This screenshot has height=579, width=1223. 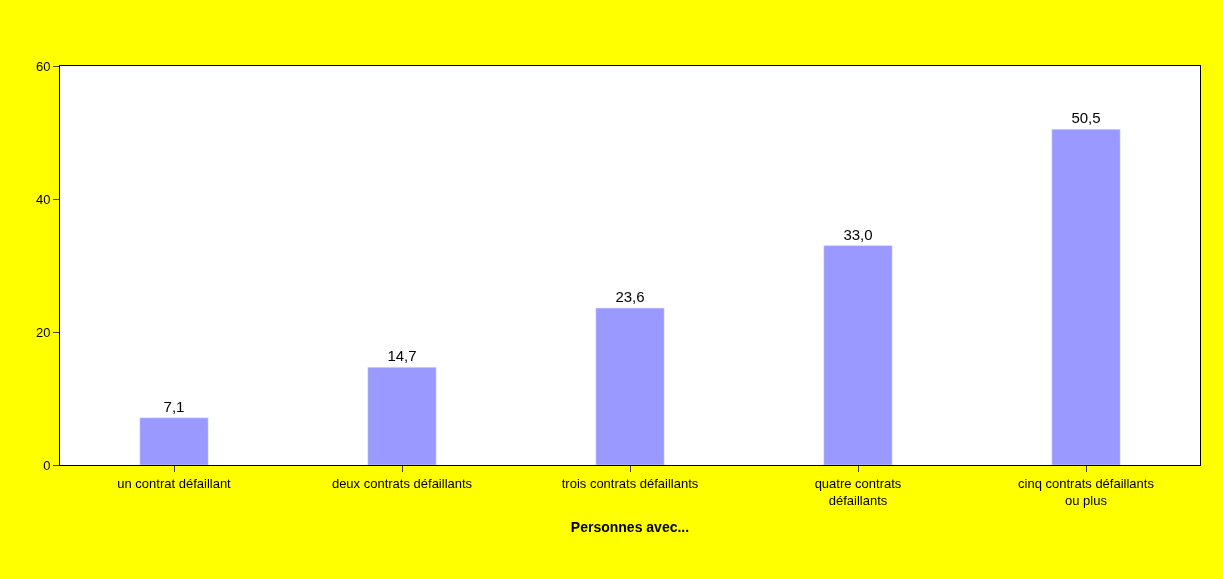 I want to click on x-tick-label: un contrat défaillant, so click(x=174, y=483).